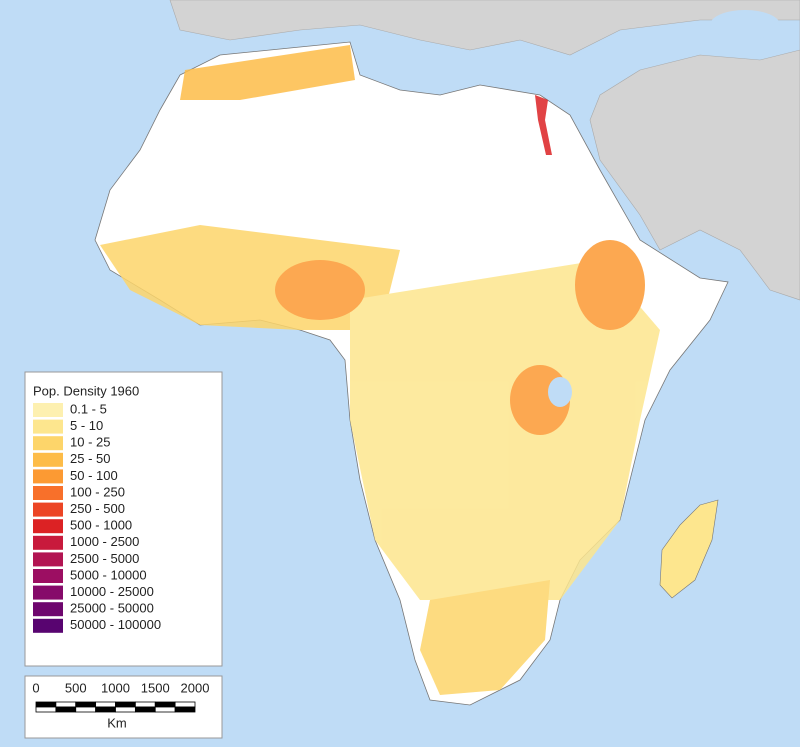  I want to click on legend-title: Pop. Density 1960, so click(86, 390).